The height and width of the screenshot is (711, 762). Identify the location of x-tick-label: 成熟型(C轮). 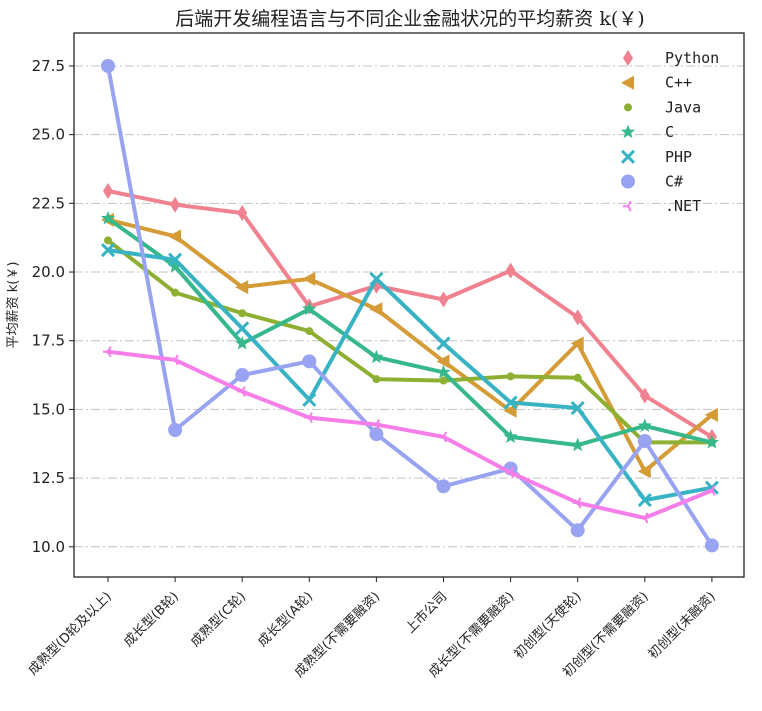
(218, 620).